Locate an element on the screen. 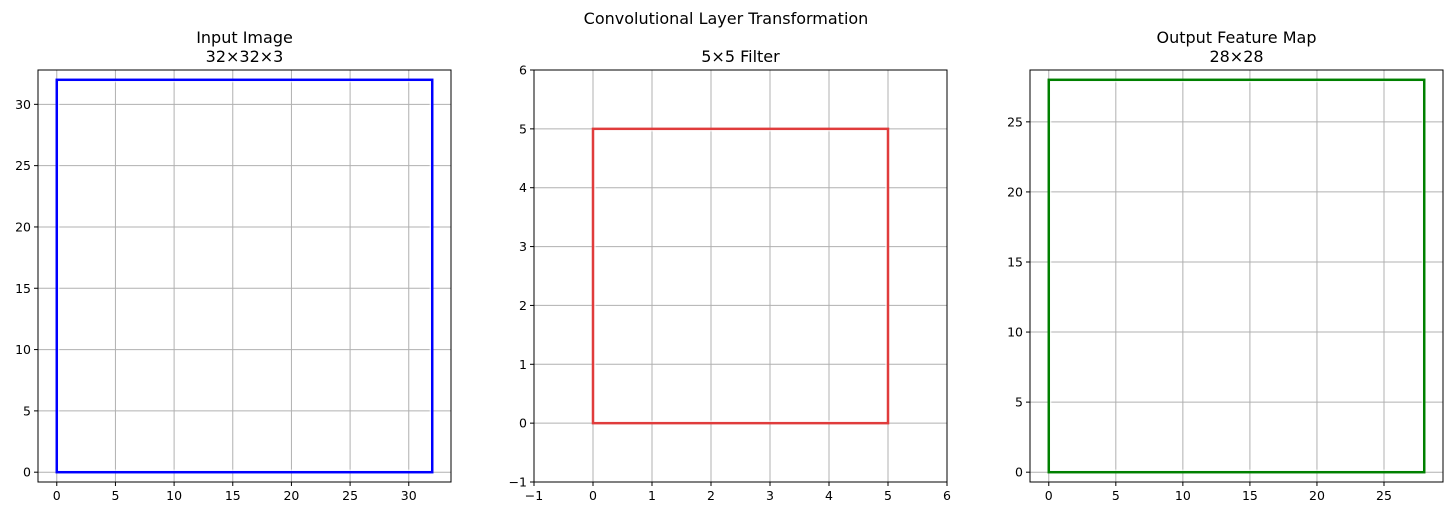 Image resolution: width=1453 pixels, height=516 pixels. input-image-x-tick-label: 30 is located at coordinates (409, 495).